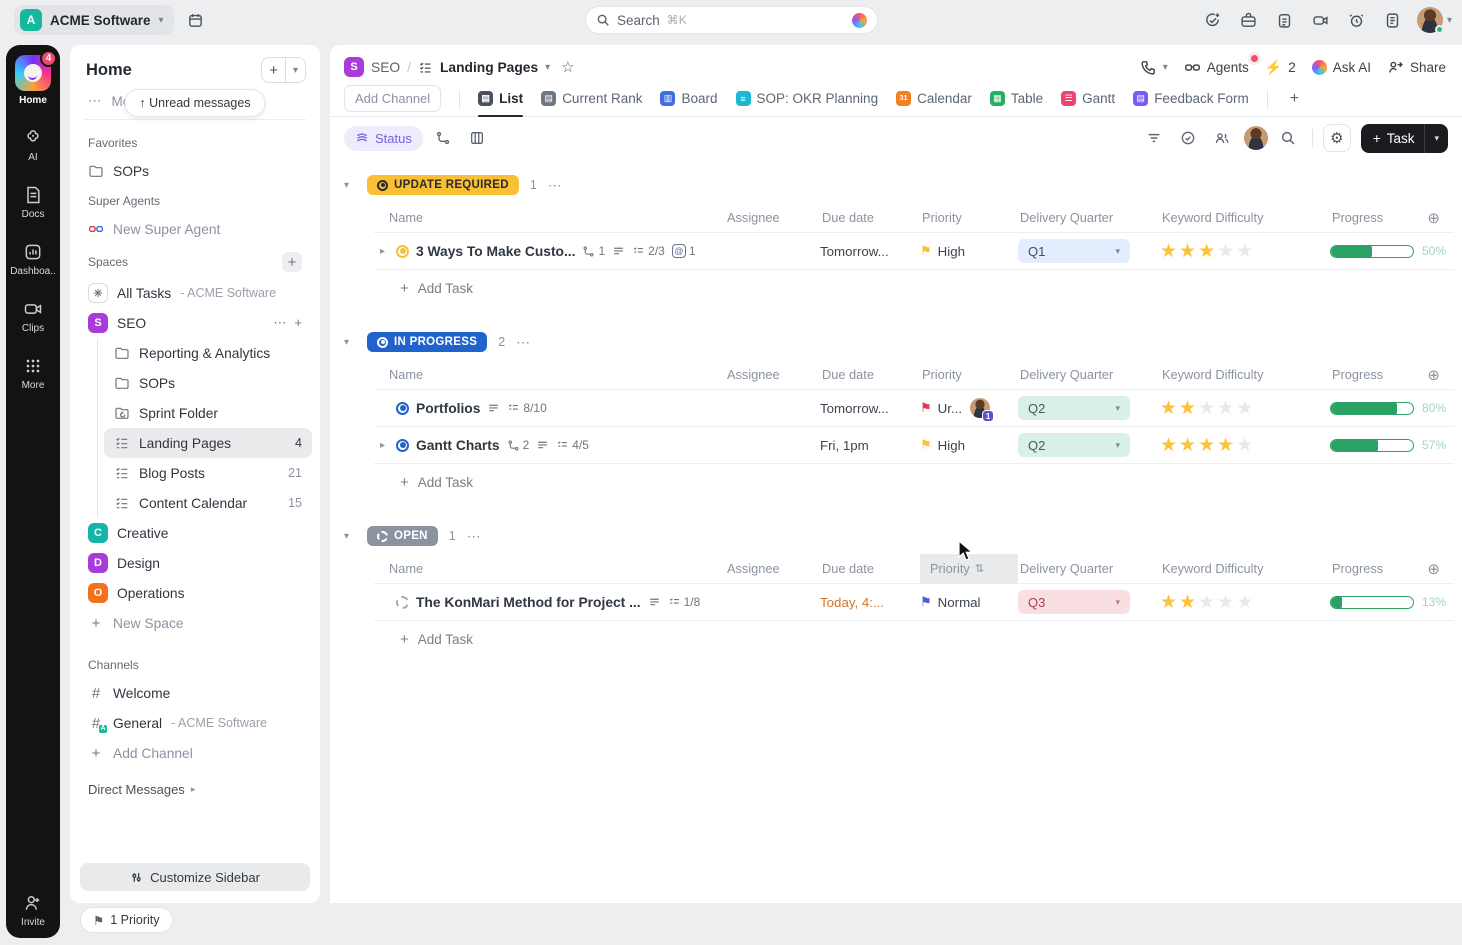 This screenshot has height=945, width=1462. Describe the element at coordinates (969, 251) in the screenshot. I see `priority-cell: ⚑ High` at that location.